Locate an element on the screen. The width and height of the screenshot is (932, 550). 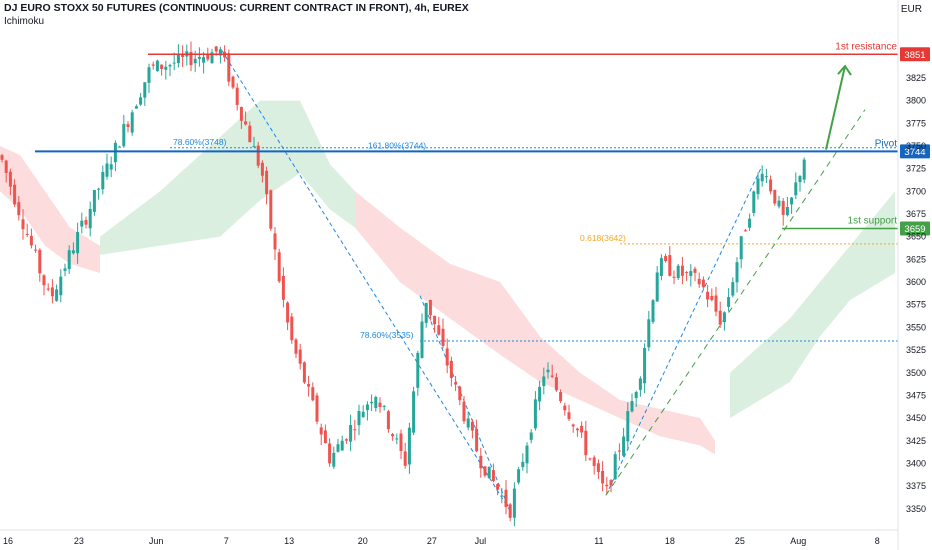
price-tag-bg is located at coordinates (915, 54).